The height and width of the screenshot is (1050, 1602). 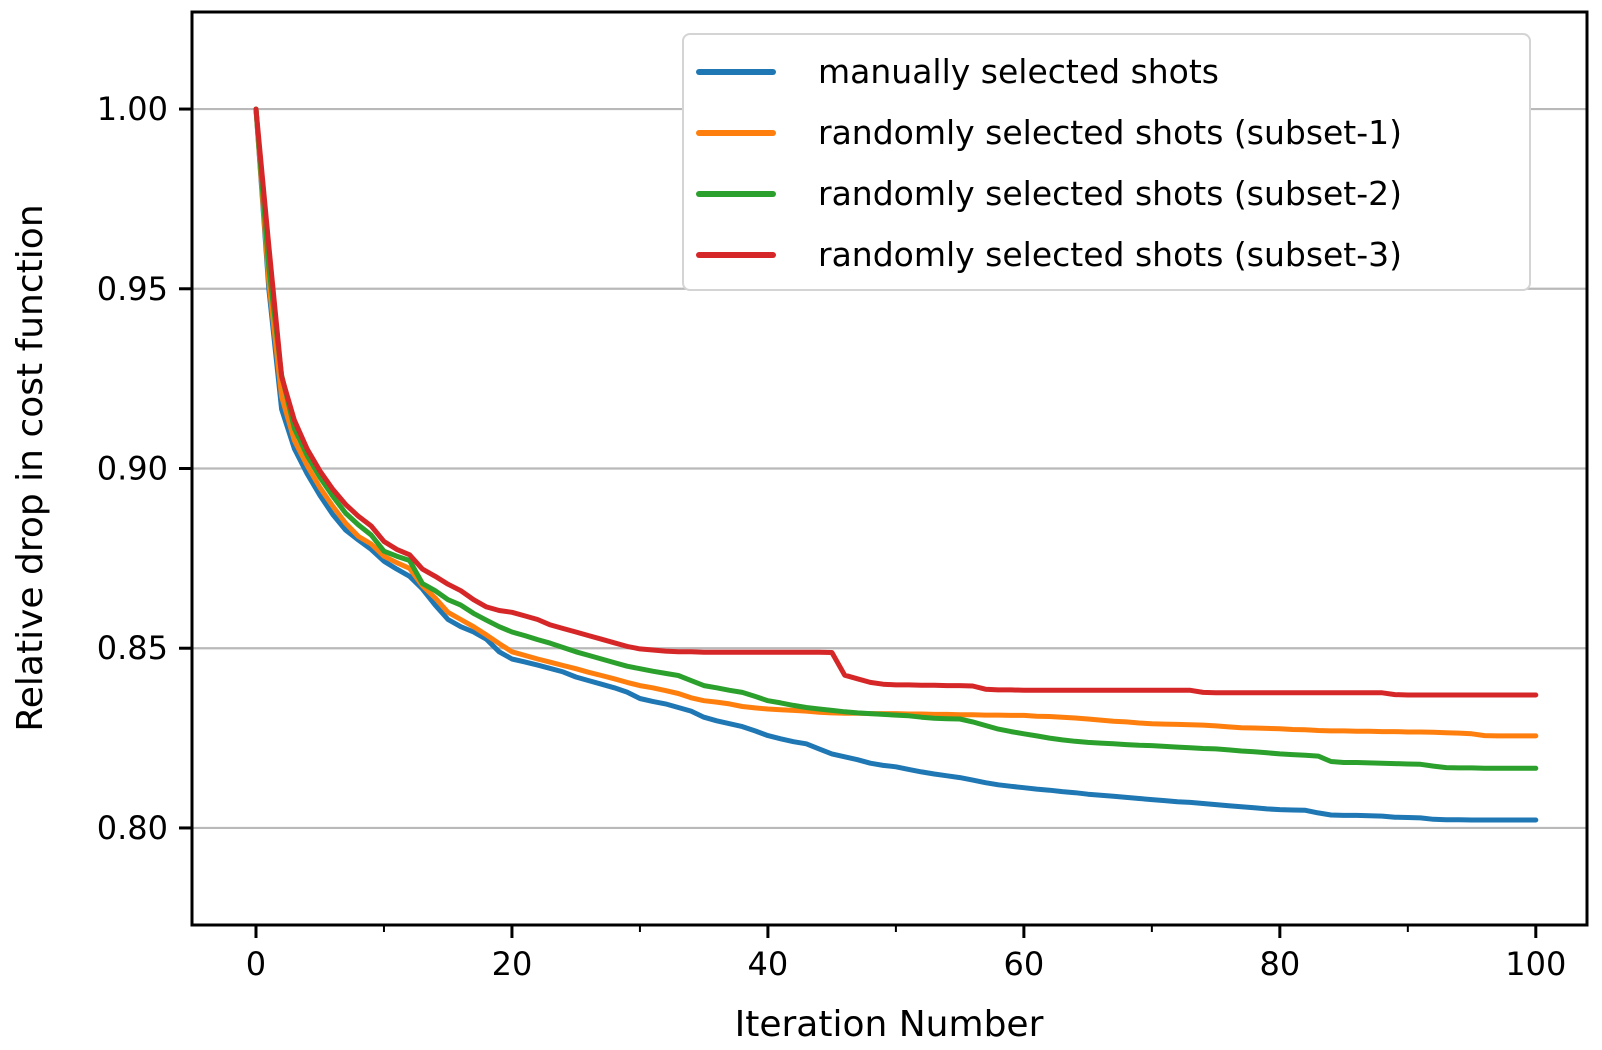 I want to click on legend-line-blue, so click(x=736, y=71).